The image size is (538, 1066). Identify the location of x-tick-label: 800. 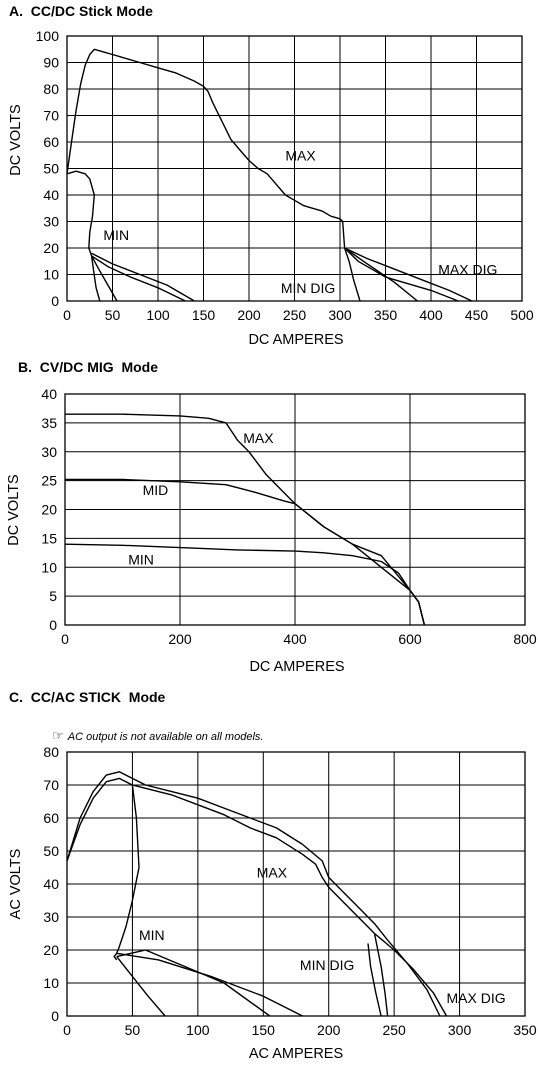
(525, 639).